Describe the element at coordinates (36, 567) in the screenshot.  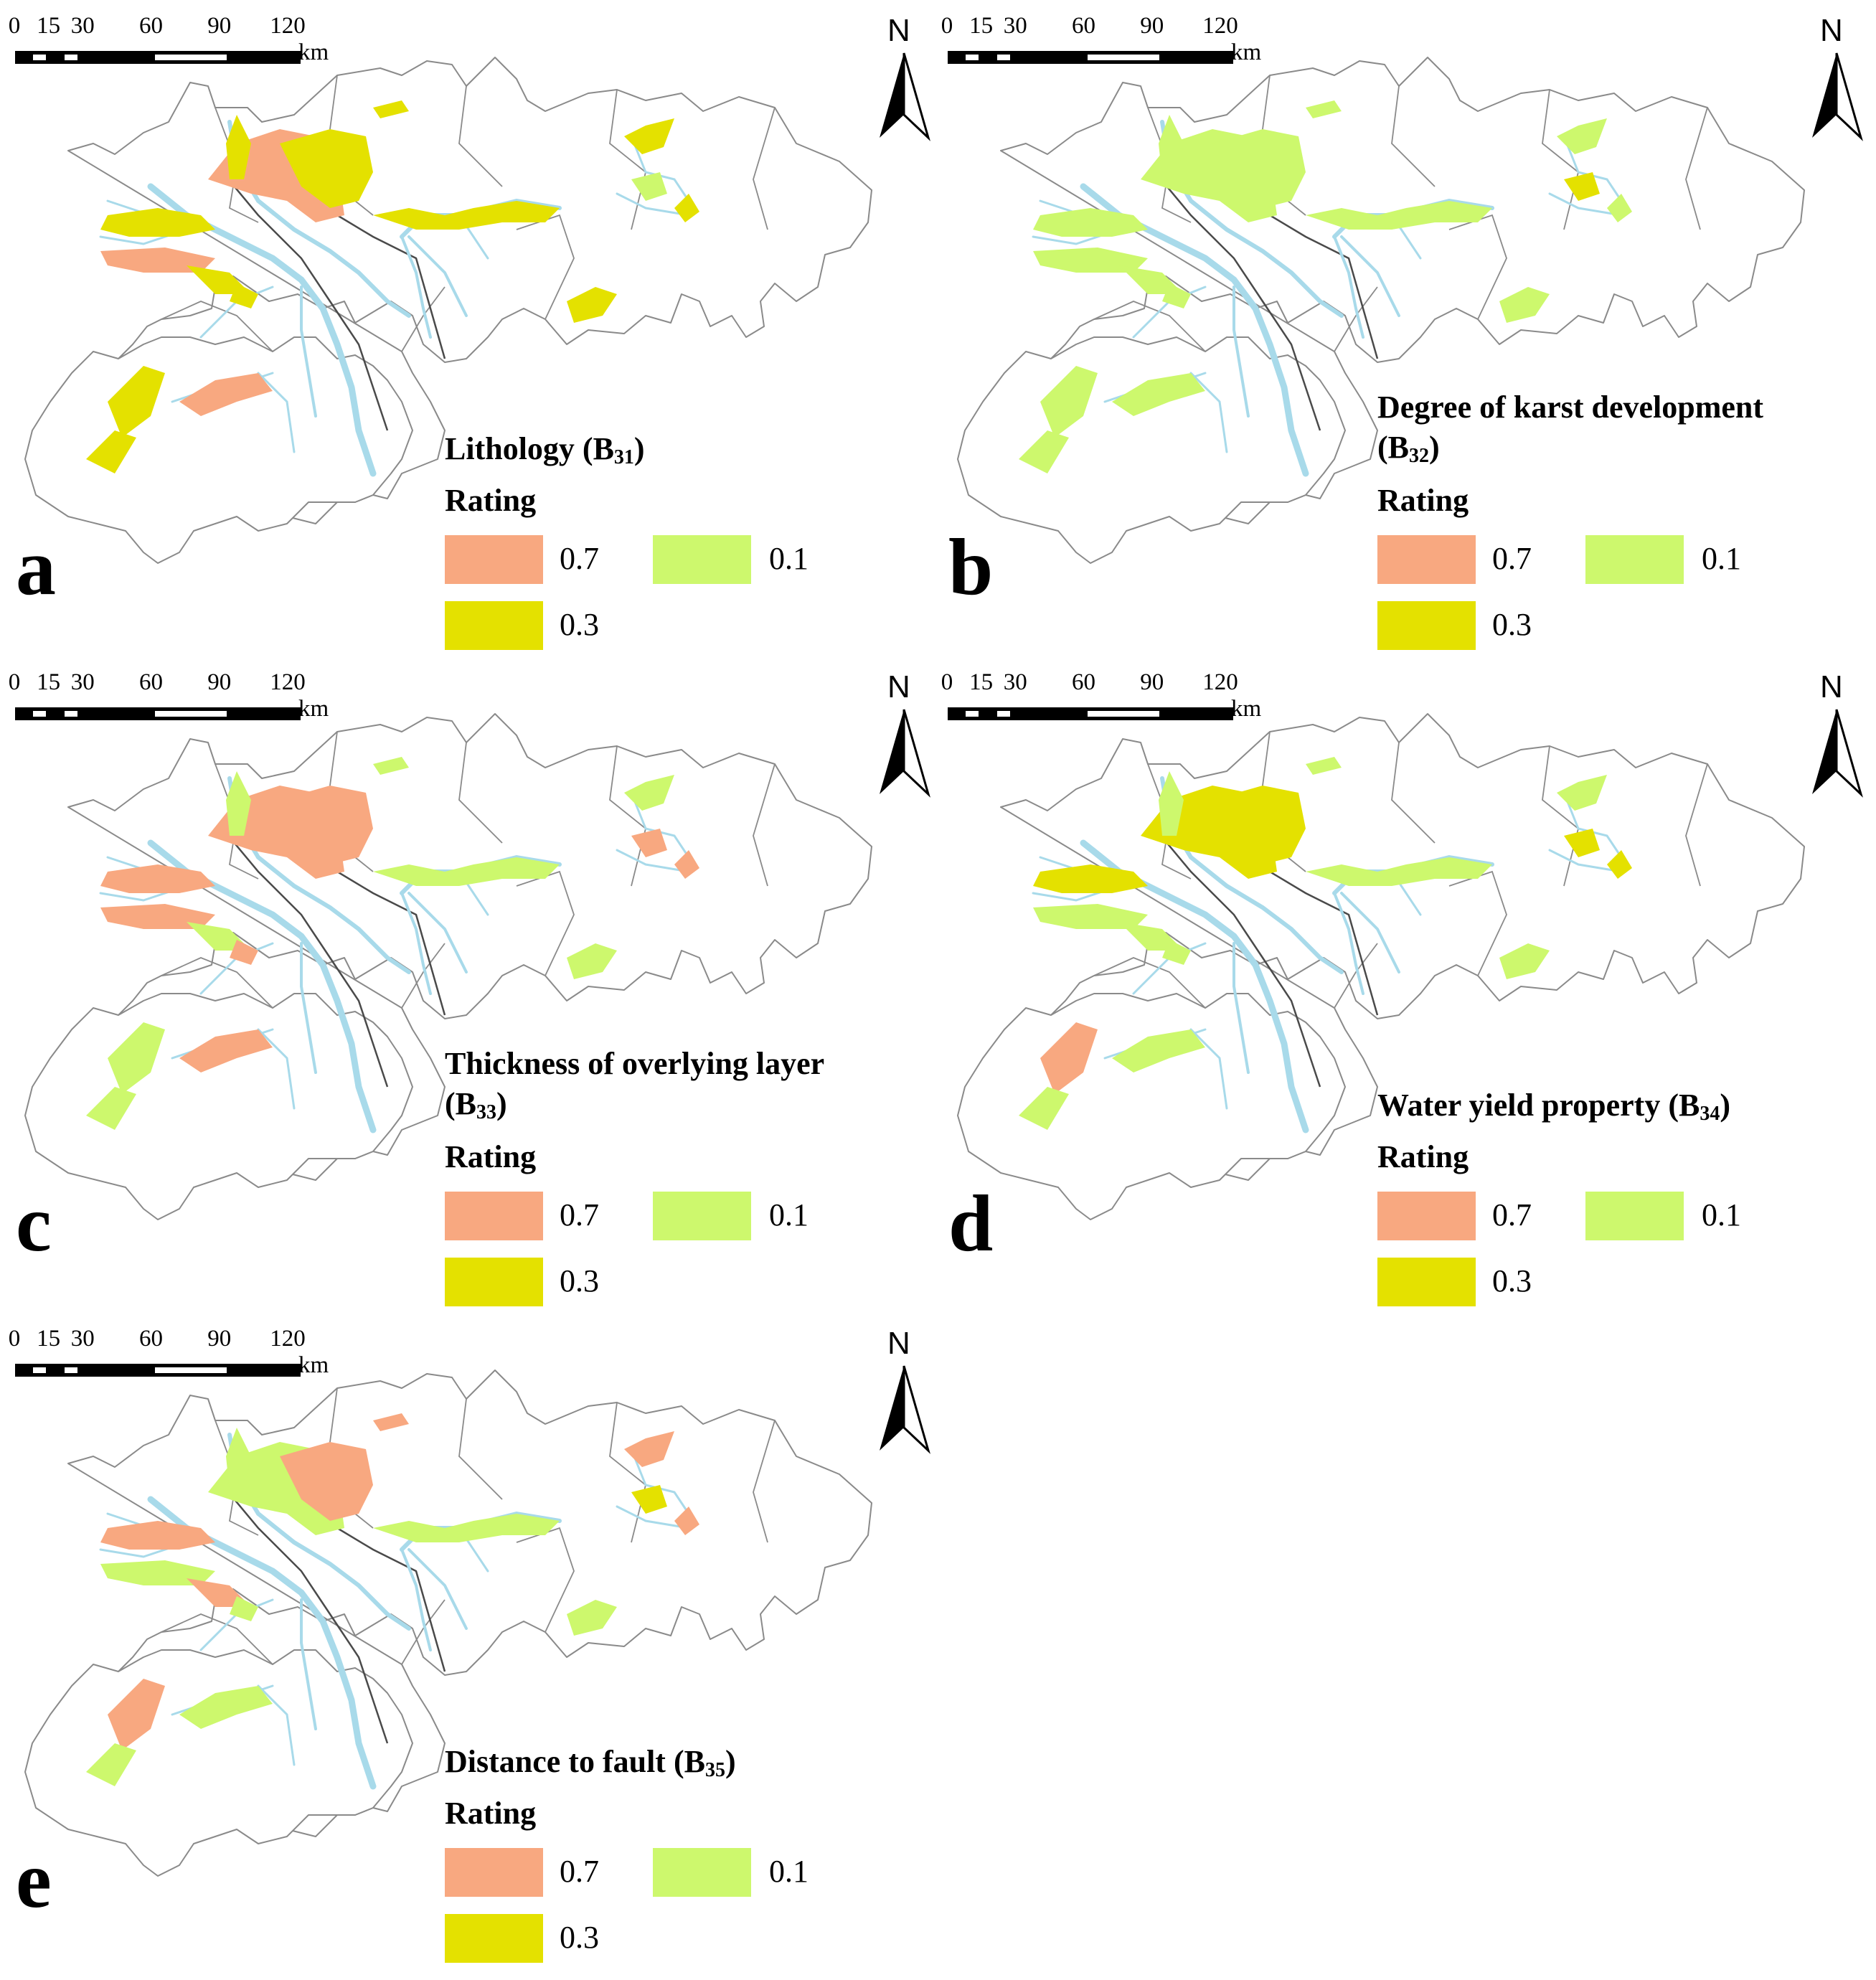
I see `panel-letter: a` at that location.